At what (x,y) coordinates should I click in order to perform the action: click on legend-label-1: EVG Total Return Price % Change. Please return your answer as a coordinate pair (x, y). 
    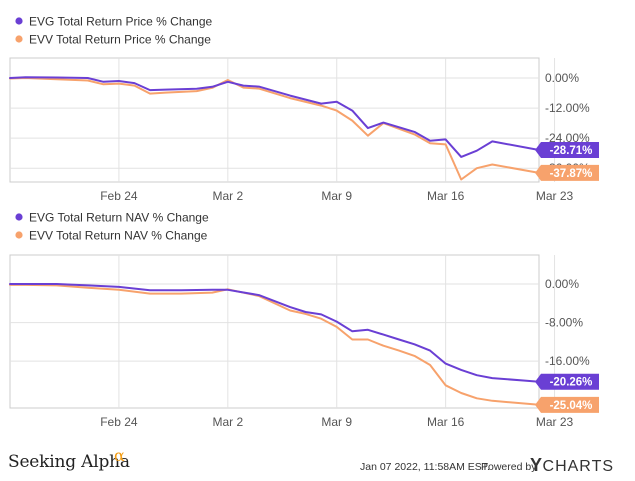
    Looking at the image, I should click on (121, 22).